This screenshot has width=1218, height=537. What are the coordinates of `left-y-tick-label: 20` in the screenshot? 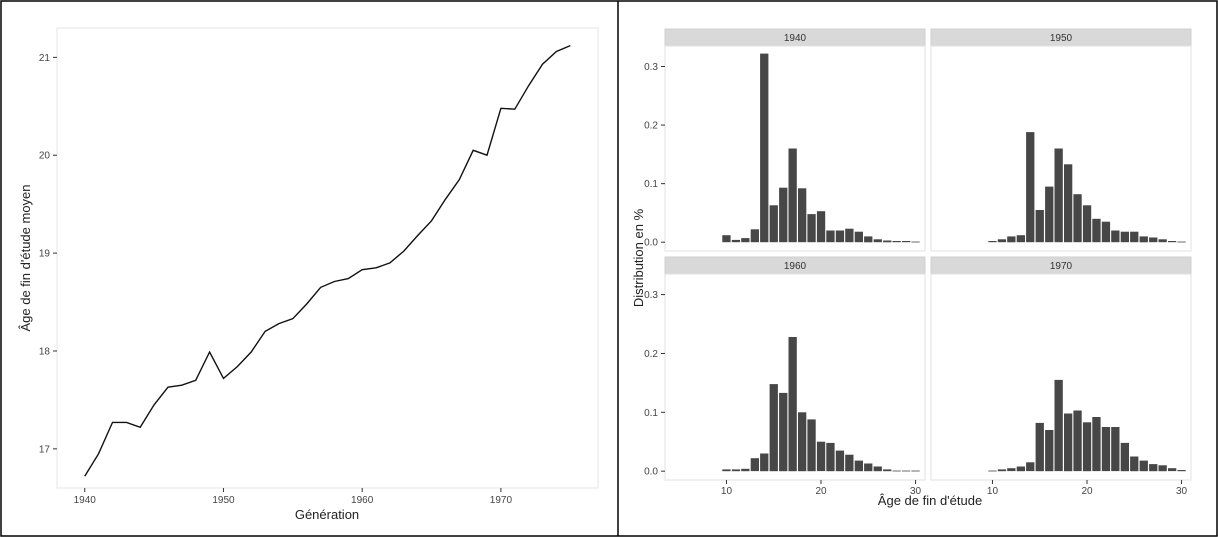 It's located at (45, 156).